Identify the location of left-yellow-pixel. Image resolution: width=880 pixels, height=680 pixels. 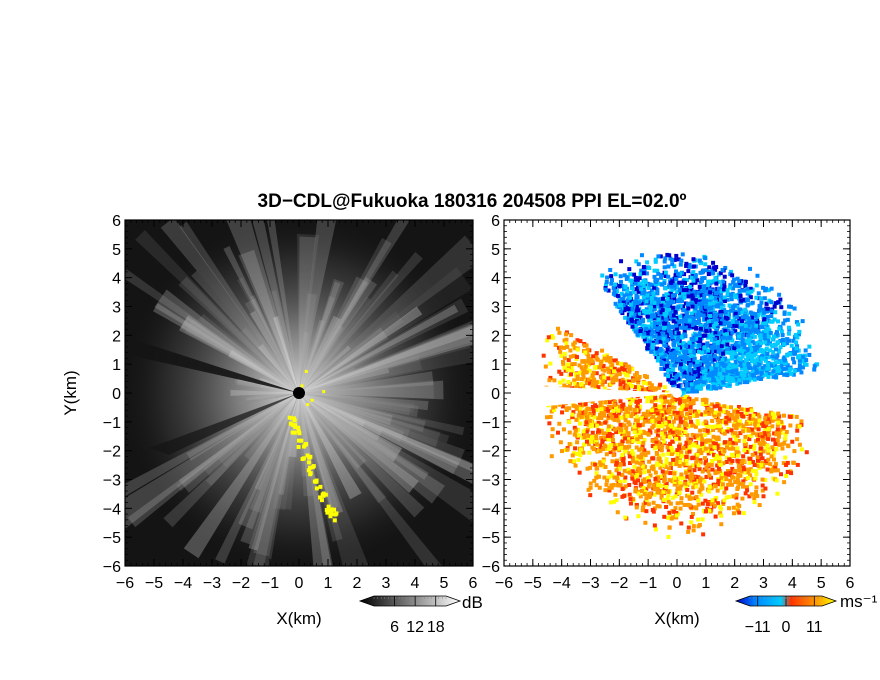
(298, 440).